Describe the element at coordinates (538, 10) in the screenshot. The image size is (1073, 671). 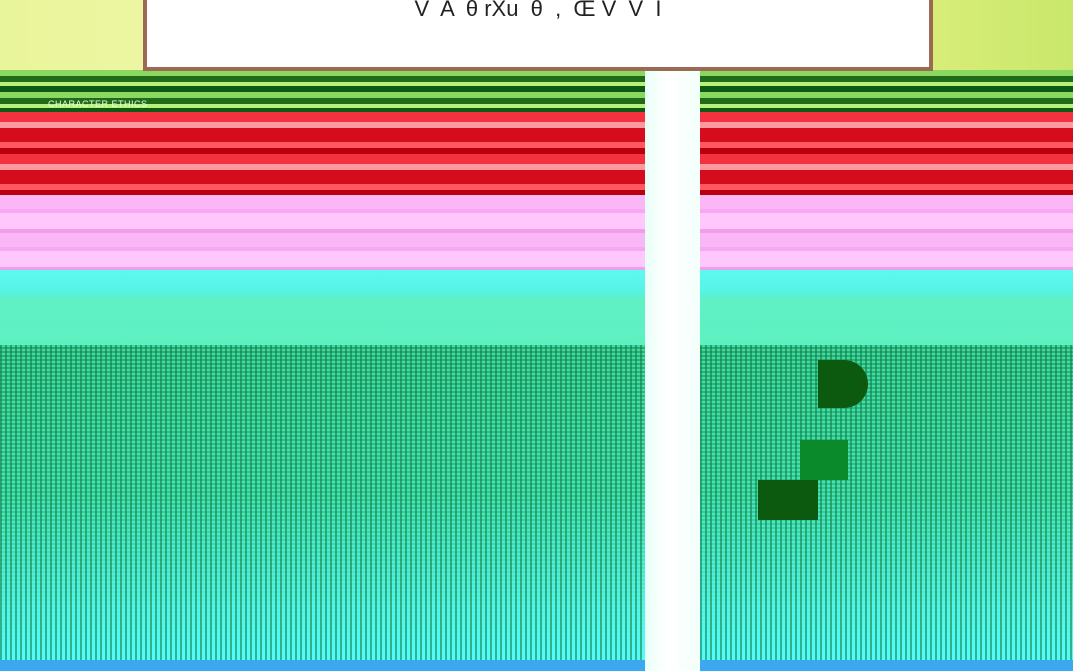
I see `caption-text: V A θ rXu θ , Œ V V I` at that location.